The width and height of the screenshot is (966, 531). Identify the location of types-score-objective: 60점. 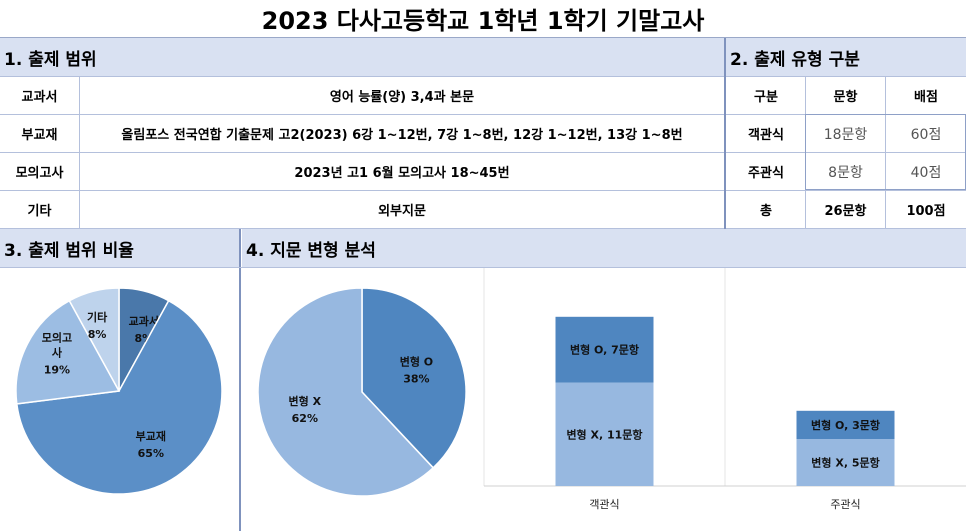
(926, 133).